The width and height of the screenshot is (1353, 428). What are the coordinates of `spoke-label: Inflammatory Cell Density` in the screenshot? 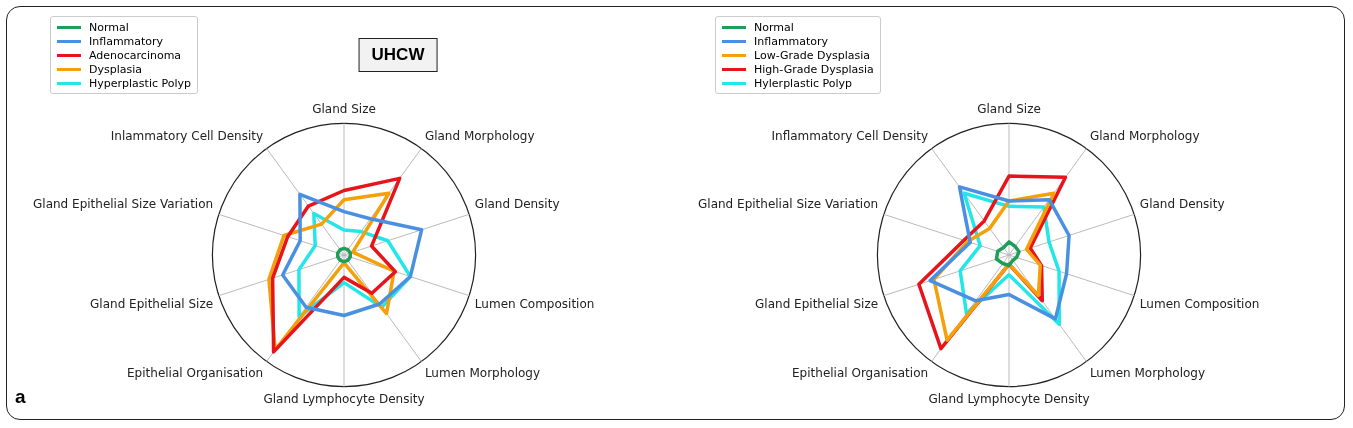 It's located at (850, 135).